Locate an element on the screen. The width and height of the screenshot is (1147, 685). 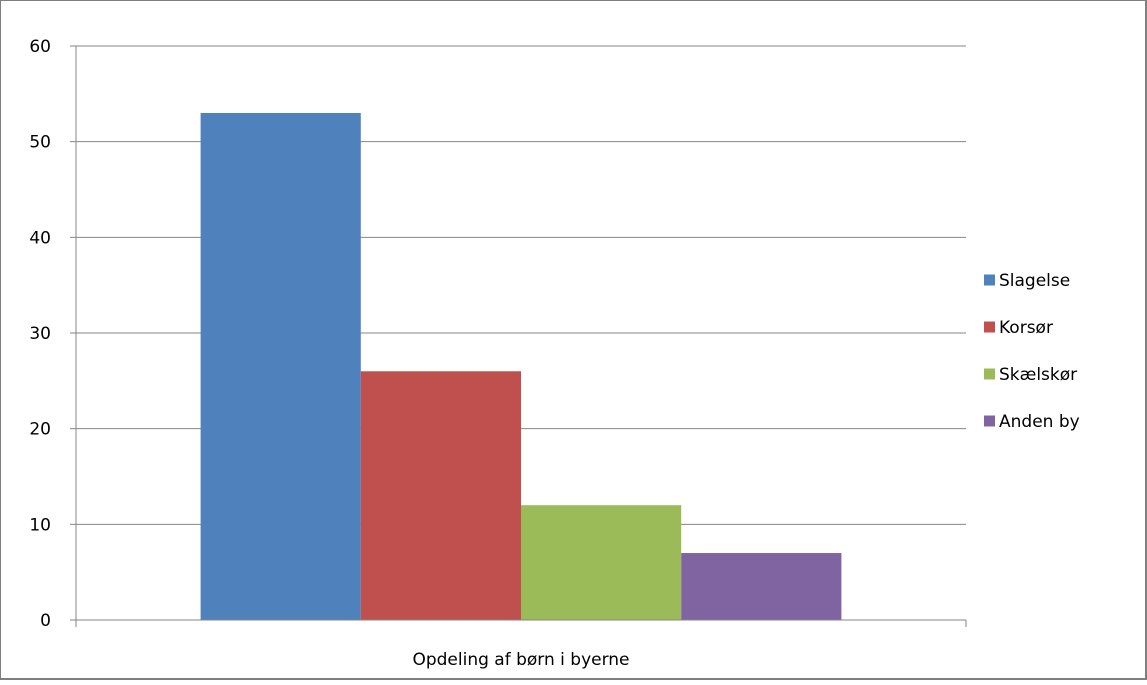
legend-label: Skælskør is located at coordinates (1038, 375).